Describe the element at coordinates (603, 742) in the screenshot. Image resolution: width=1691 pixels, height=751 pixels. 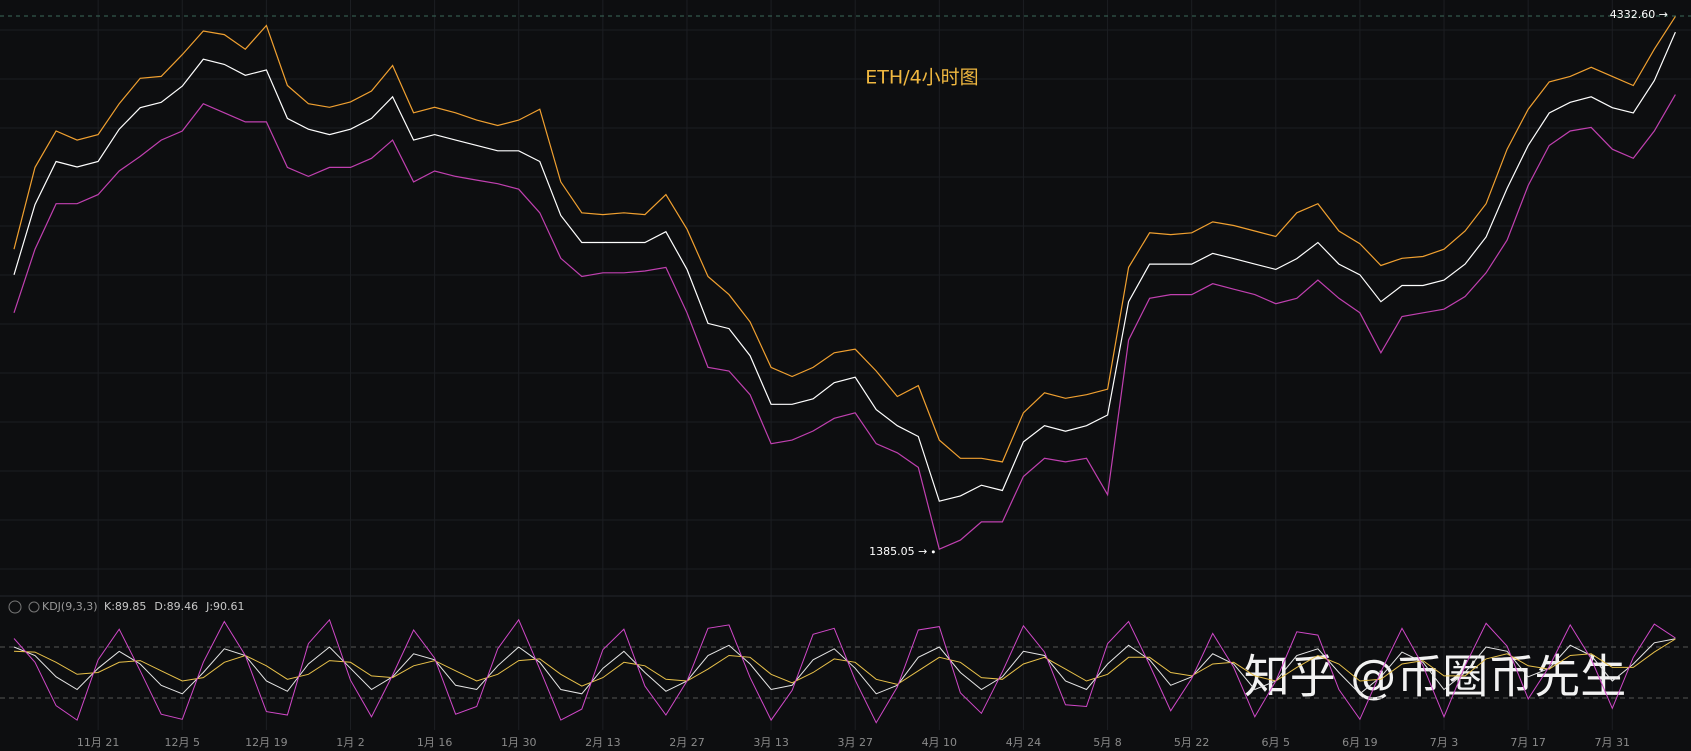
I see `x-tick-label: 2月 13` at that location.